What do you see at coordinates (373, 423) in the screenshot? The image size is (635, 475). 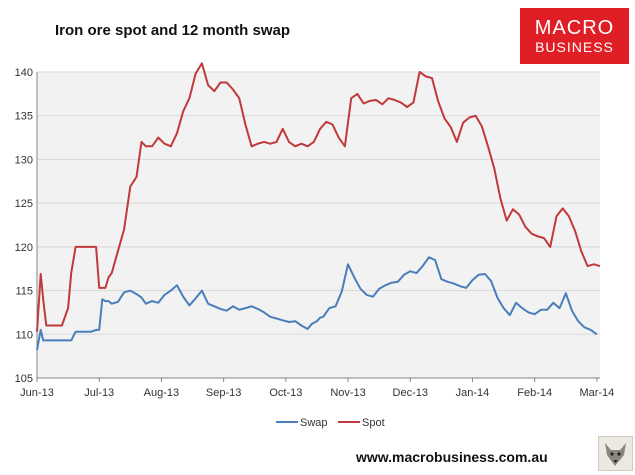 I see `legend-label-spot: Spot` at bounding box center [373, 423].